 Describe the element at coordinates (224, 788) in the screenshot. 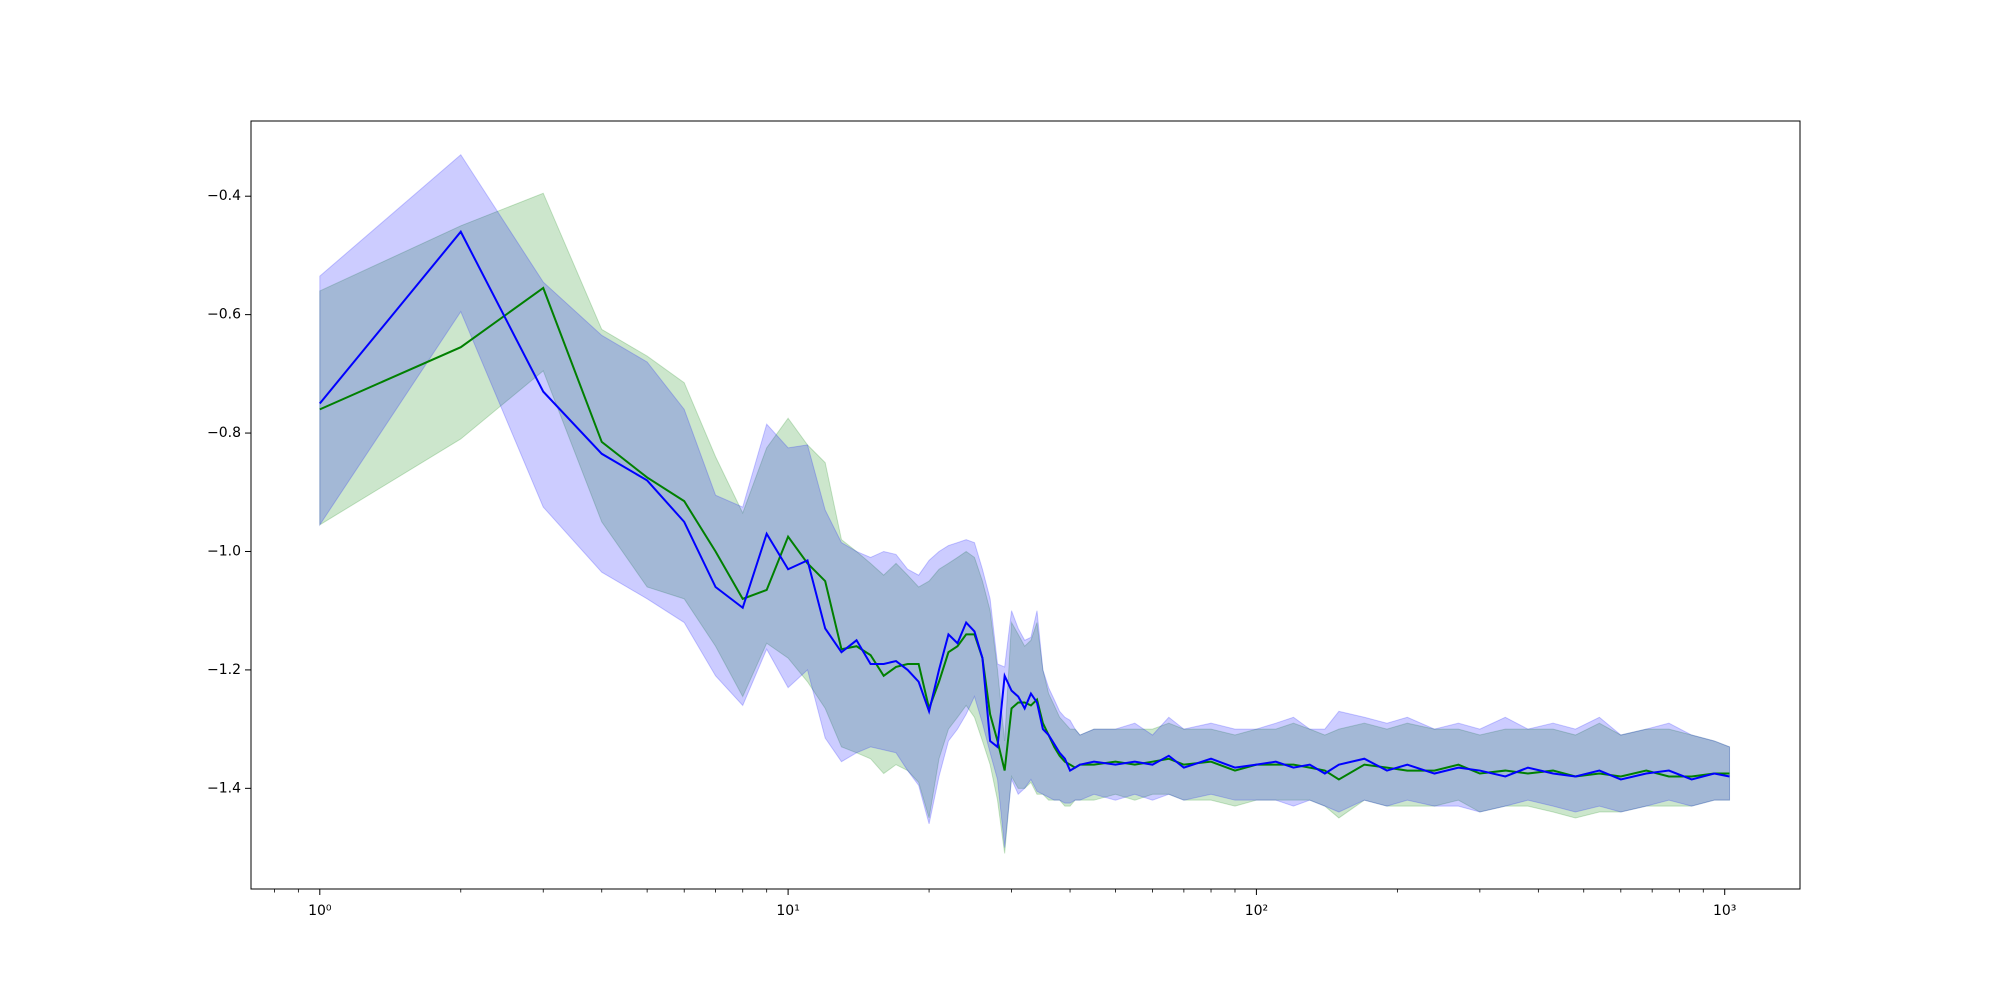

I see `y-tick-label: −1.4` at that location.